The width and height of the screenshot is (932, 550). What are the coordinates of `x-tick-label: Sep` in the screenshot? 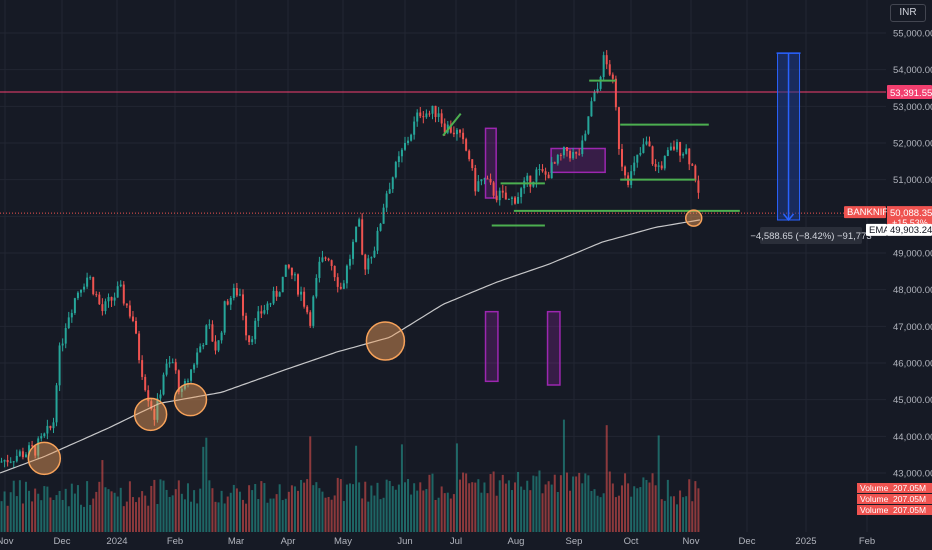 It's located at (574, 541).